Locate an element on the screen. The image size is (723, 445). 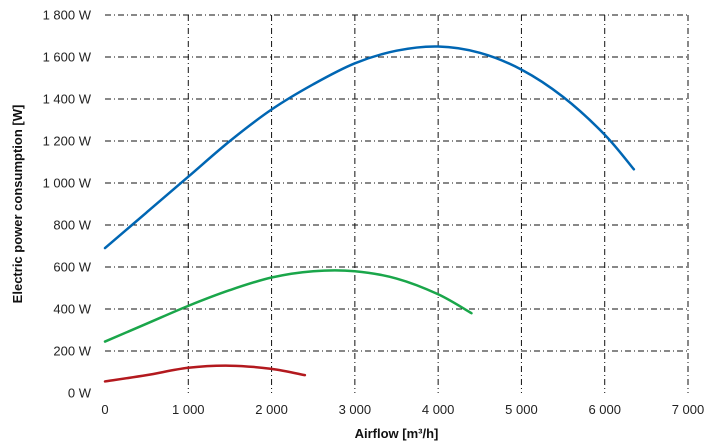
x-axis-title: Airflow [m³/h] is located at coordinates (397, 433).